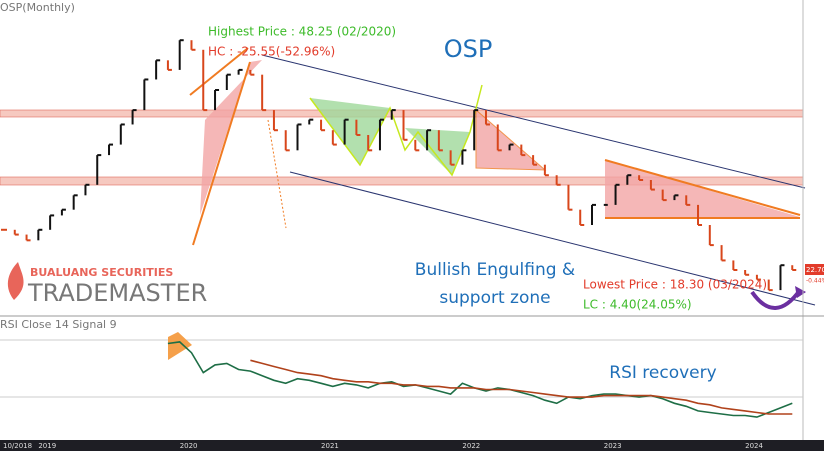  What do you see at coordinates (511, 139) in the screenshot?
I see `pattern-triangle` at bounding box center [511, 139].